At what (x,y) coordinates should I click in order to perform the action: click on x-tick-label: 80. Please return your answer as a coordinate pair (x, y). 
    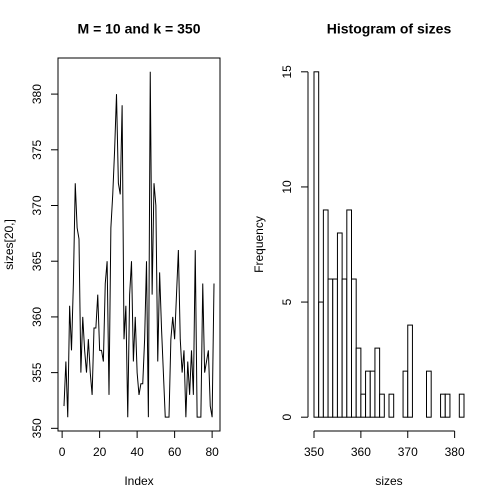
    Looking at the image, I should click on (212, 452).